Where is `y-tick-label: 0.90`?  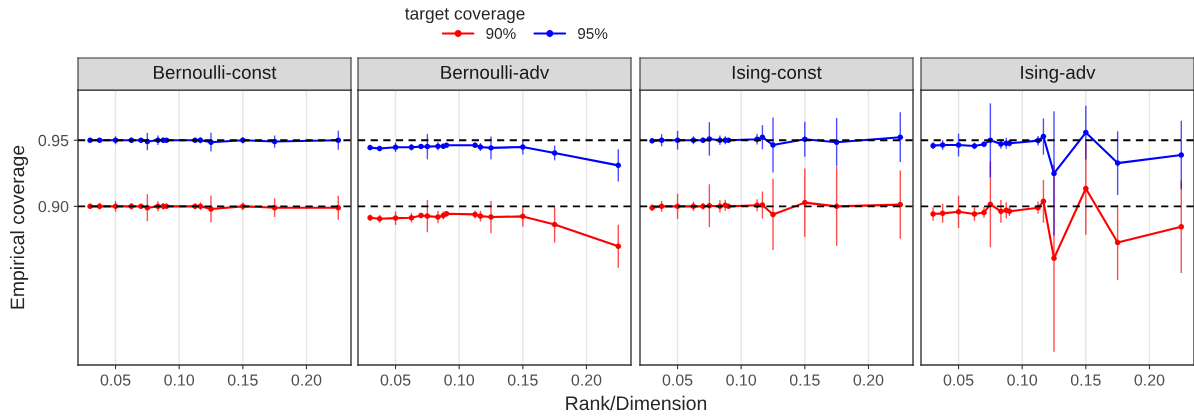
y-tick-label: 0.90 is located at coordinates (53, 206).